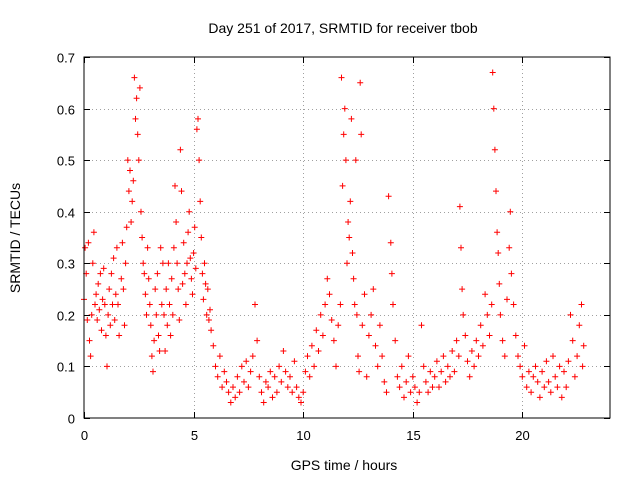 This screenshot has width=640, height=480. I want to click on y-tick-label: 0.4, so click(66, 213).